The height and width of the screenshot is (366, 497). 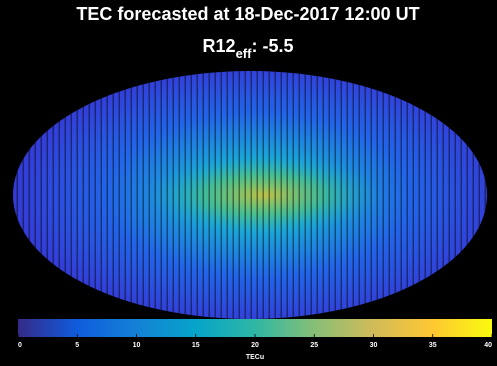 I want to click on colorbar-tick-label: 35, so click(x=433, y=345).